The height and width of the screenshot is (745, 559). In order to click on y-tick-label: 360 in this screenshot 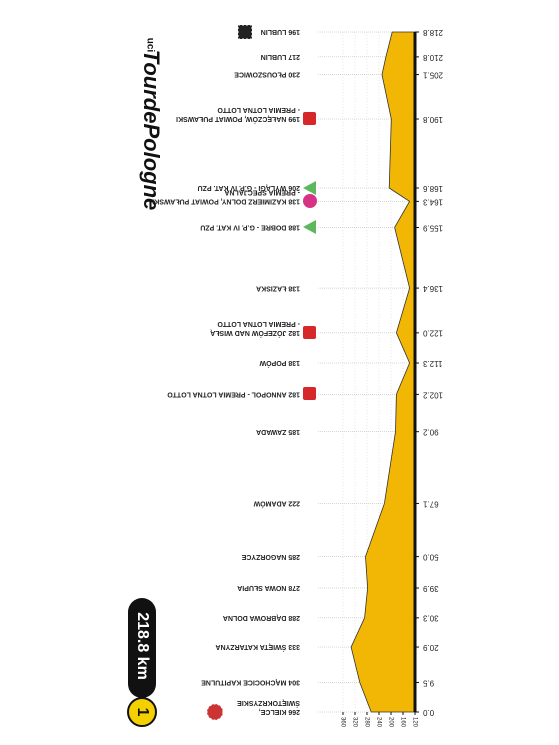, I will do `click(342, 722)`.